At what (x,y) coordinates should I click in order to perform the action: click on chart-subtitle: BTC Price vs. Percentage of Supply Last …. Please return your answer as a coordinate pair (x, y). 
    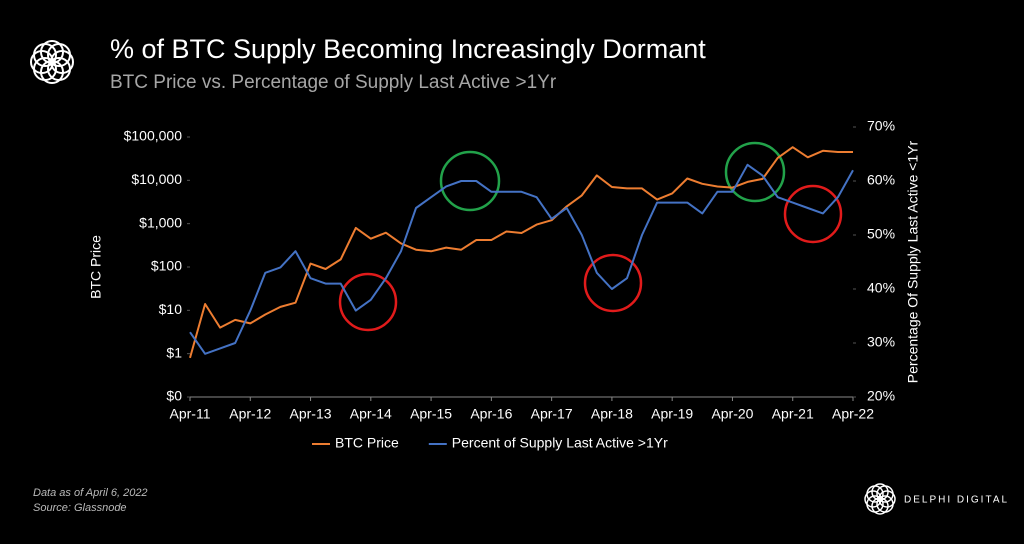
    Looking at the image, I should click on (333, 82).